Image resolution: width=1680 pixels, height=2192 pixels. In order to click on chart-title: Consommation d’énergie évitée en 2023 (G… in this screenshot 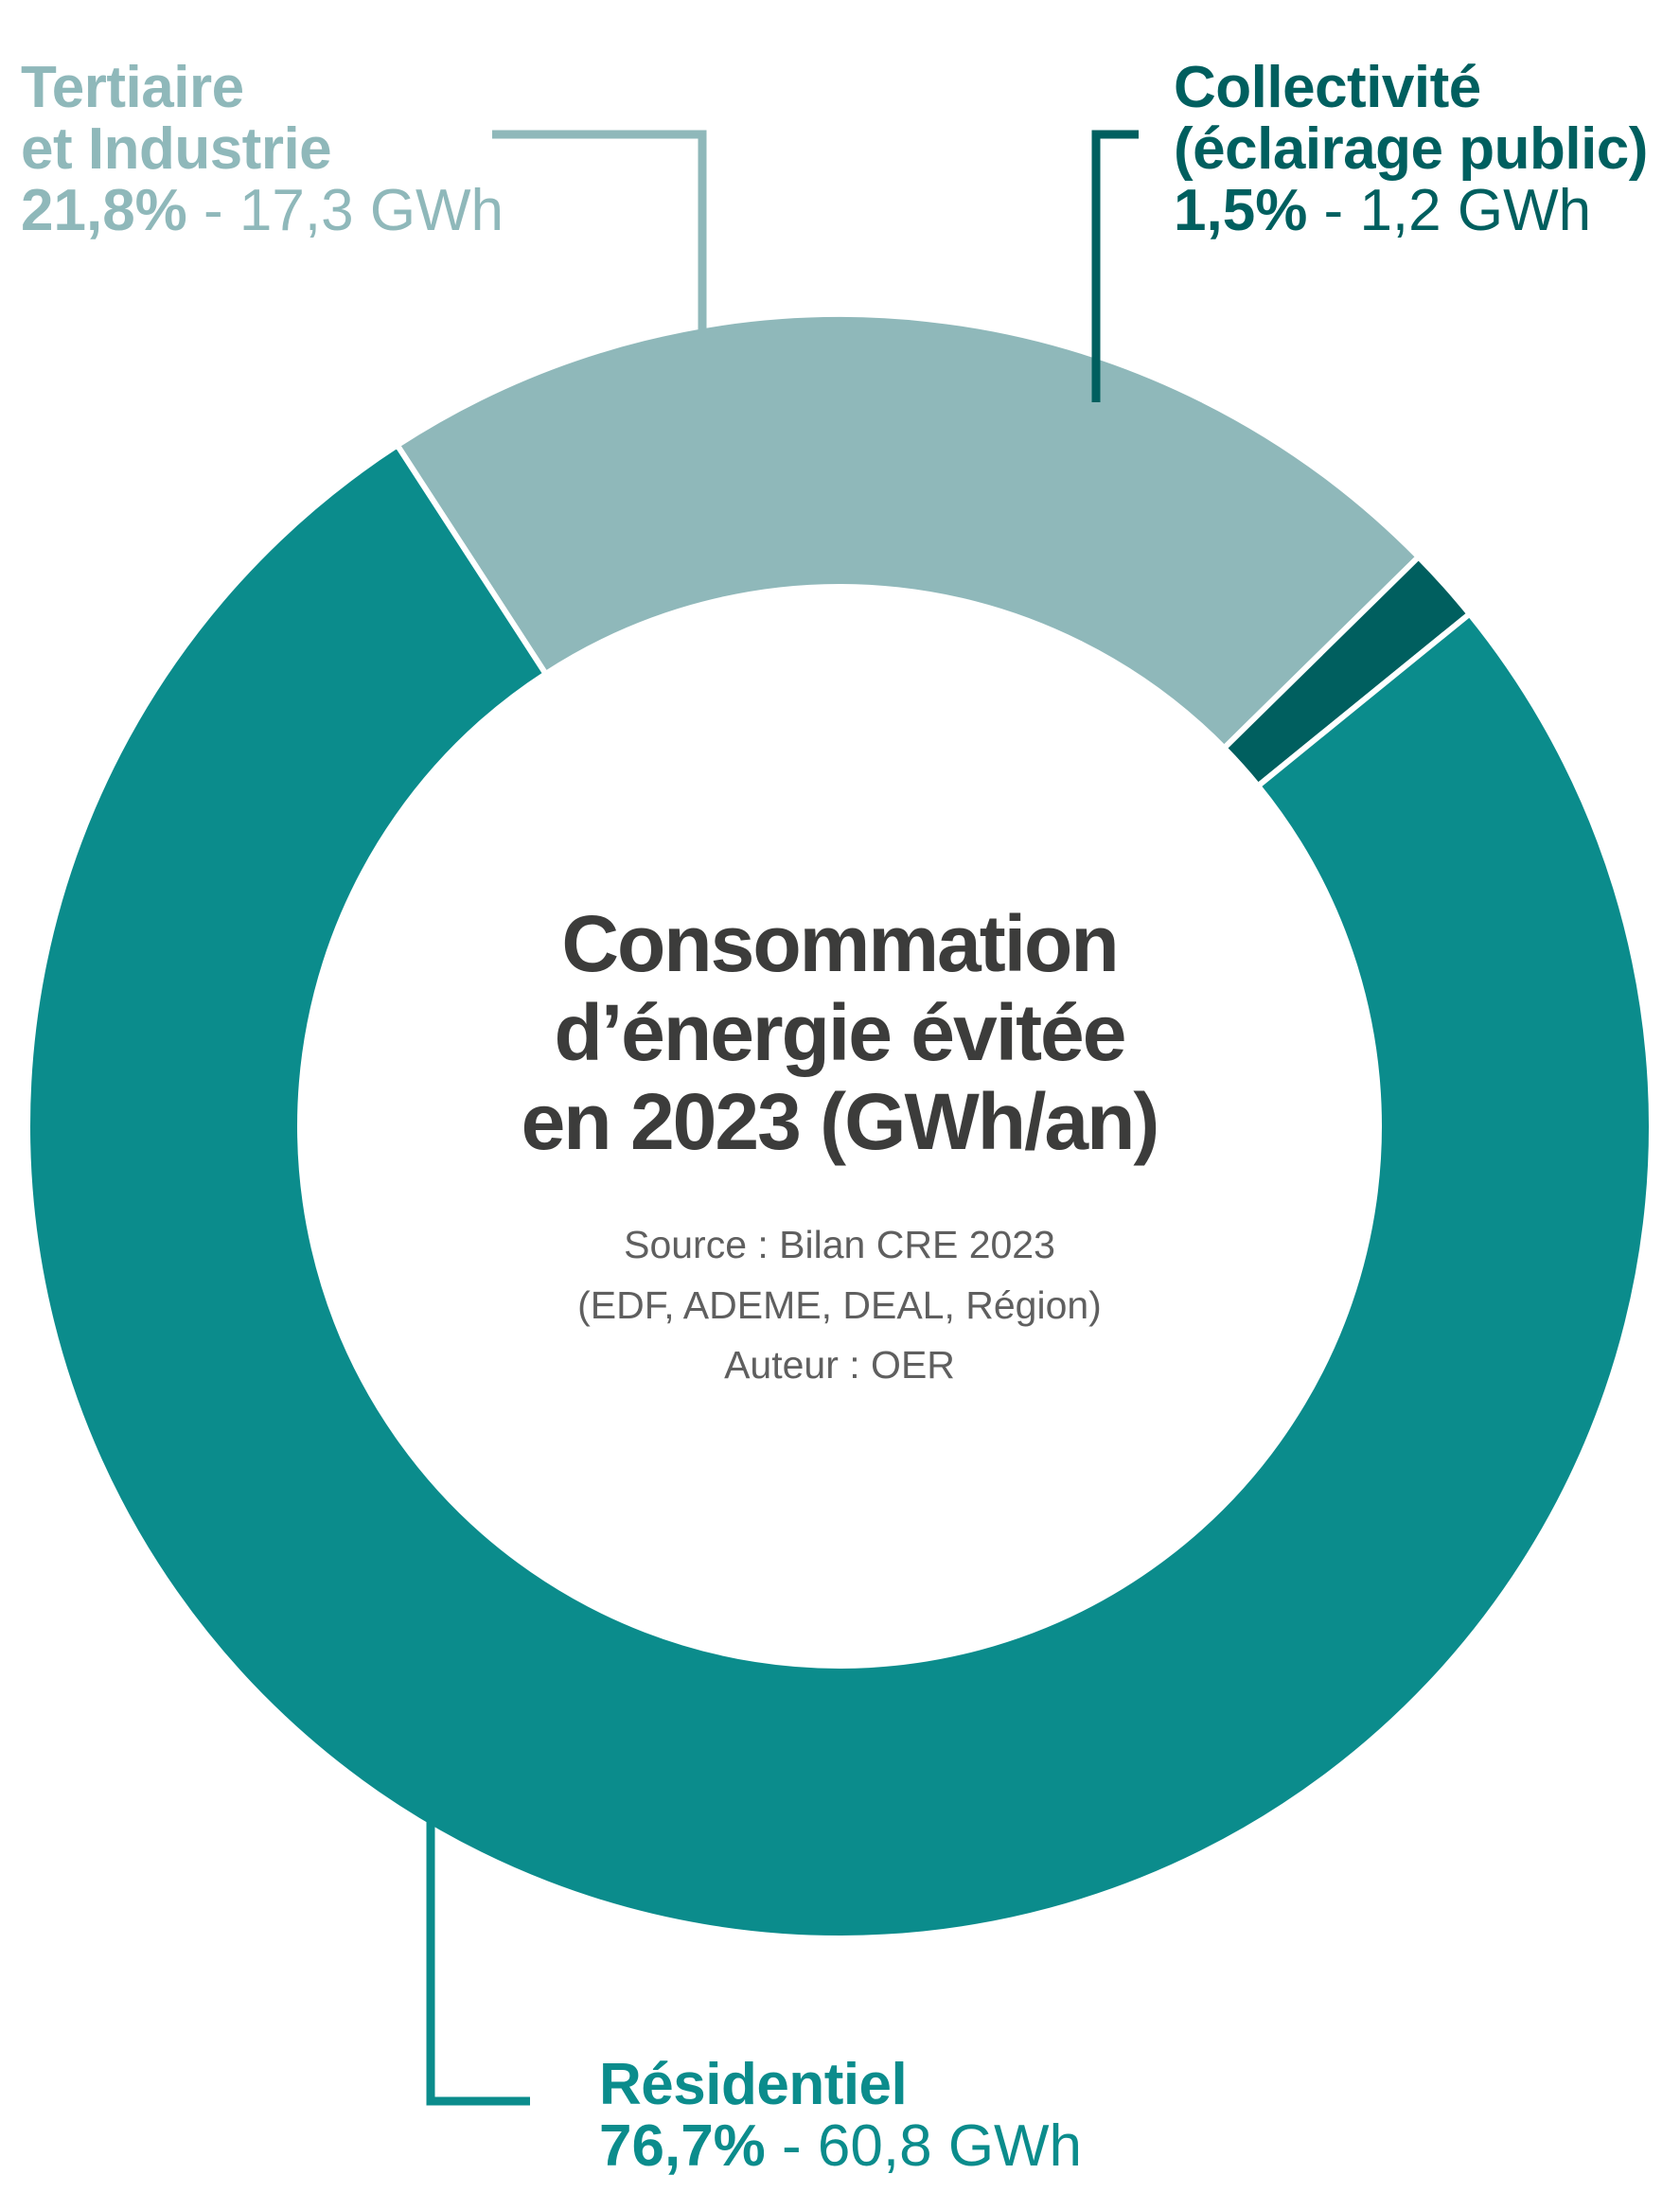, I will do `click(839, 1032)`.